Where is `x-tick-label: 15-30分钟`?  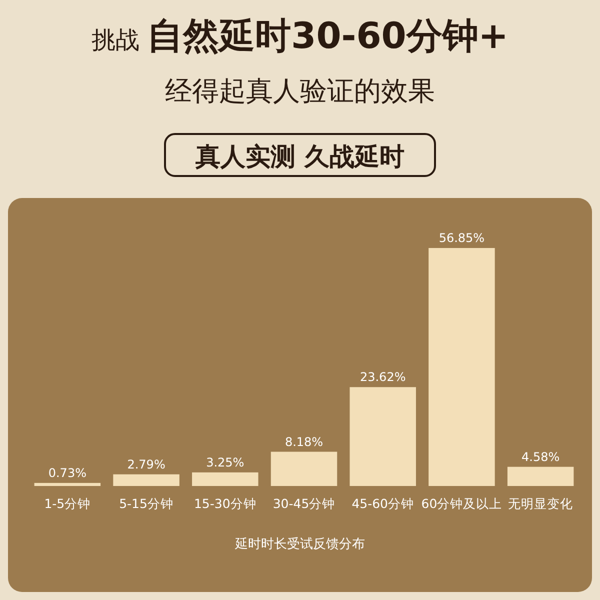 x-tick-label: 15-30分钟 is located at coordinates (225, 503).